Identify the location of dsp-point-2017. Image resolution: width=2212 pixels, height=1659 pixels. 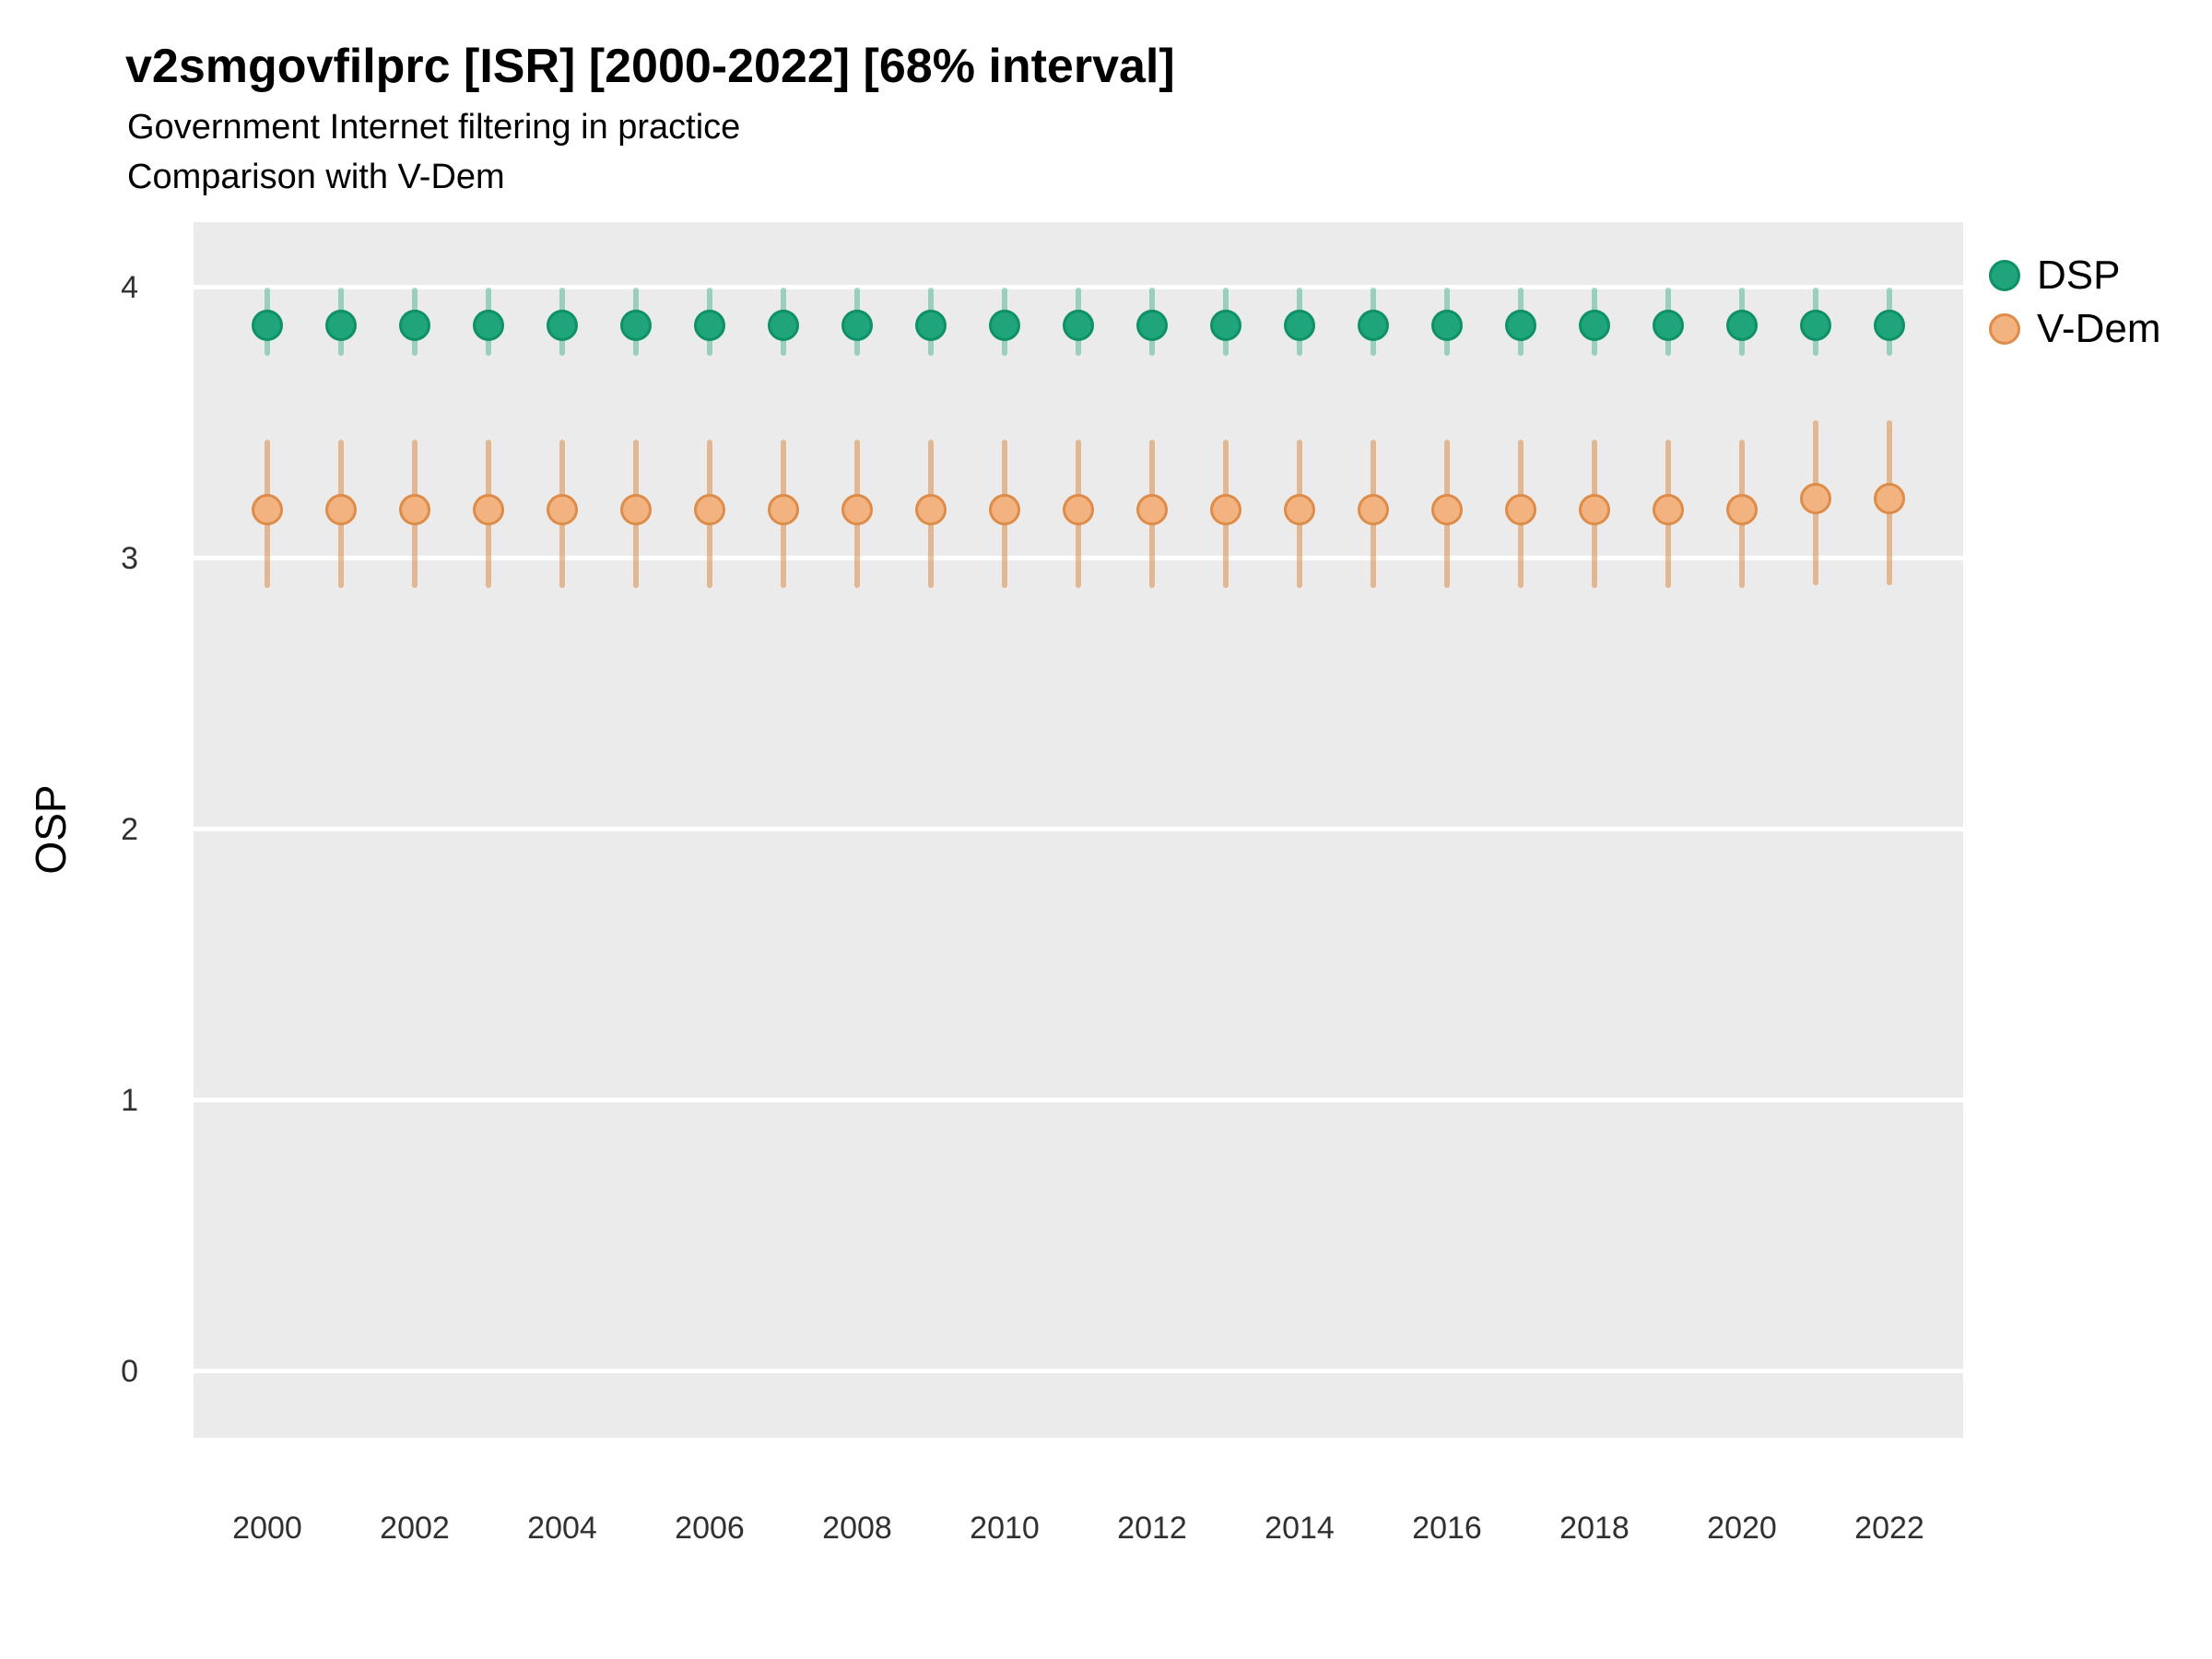
(1520, 326).